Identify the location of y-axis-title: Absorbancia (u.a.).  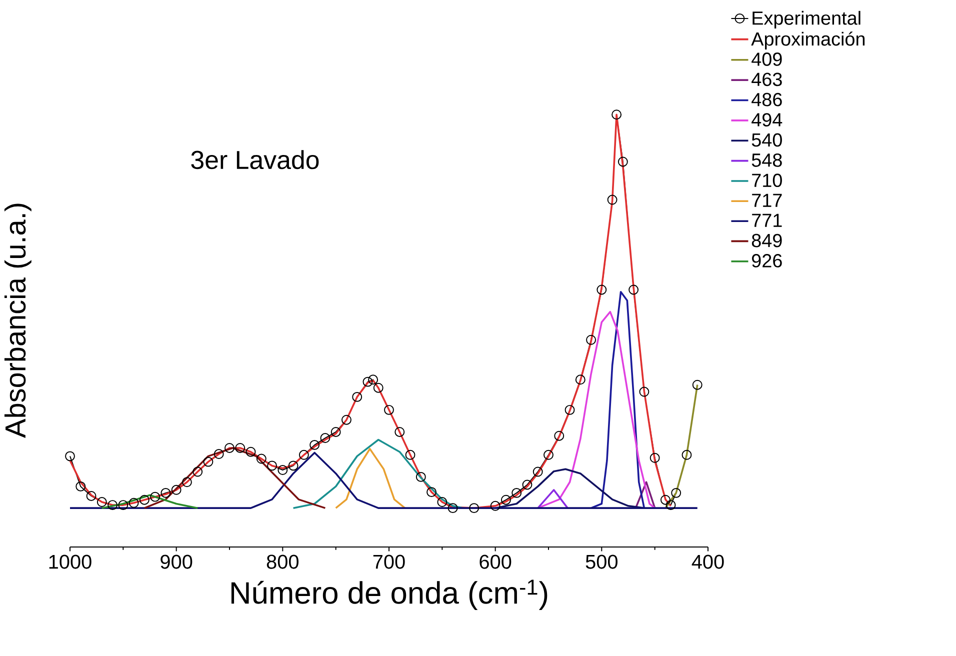
(18, 321).